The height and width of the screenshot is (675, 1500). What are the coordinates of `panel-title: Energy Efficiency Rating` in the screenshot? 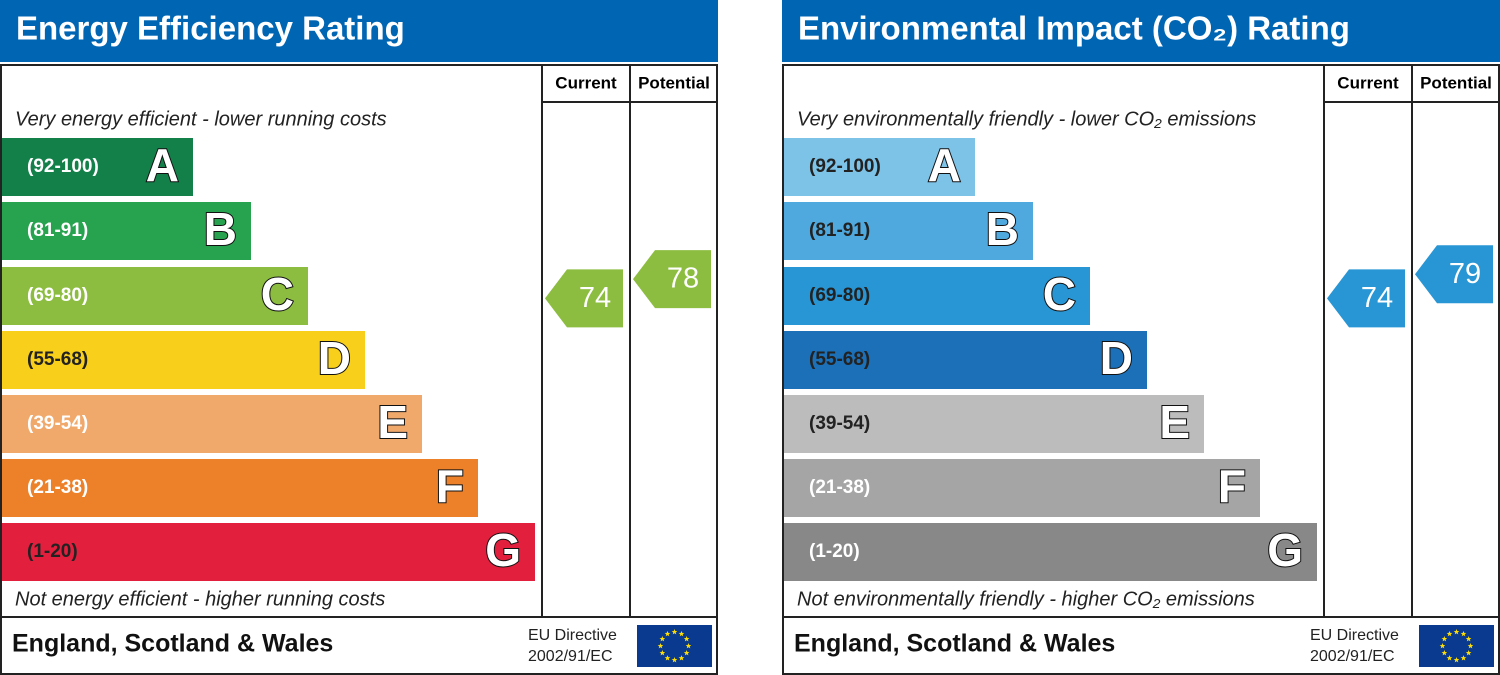 It's located at (210, 28).